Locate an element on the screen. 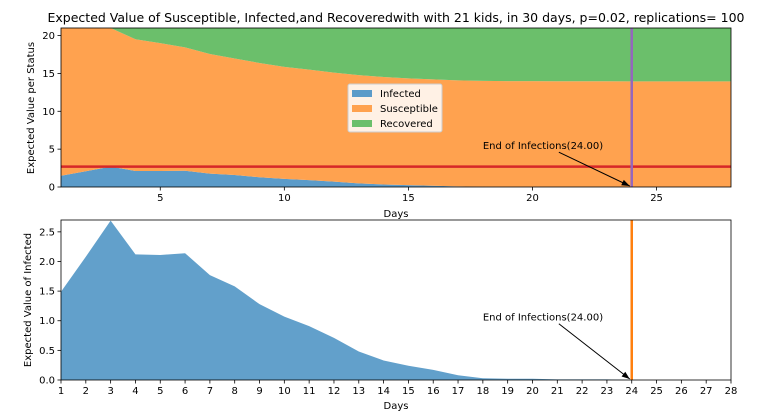  top-chart-legend: Infected Susceptible Recovered is located at coordinates (395, 108).